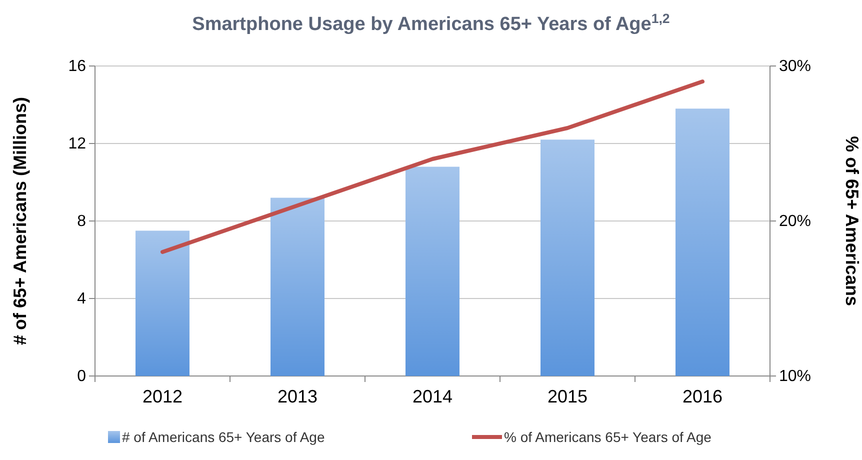 This screenshot has height=460, width=862. What do you see at coordinates (608, 437) in the screenshot?
I see `legend-label: % of Americans 65+ Years of Age` at bounding box center [608, 437].